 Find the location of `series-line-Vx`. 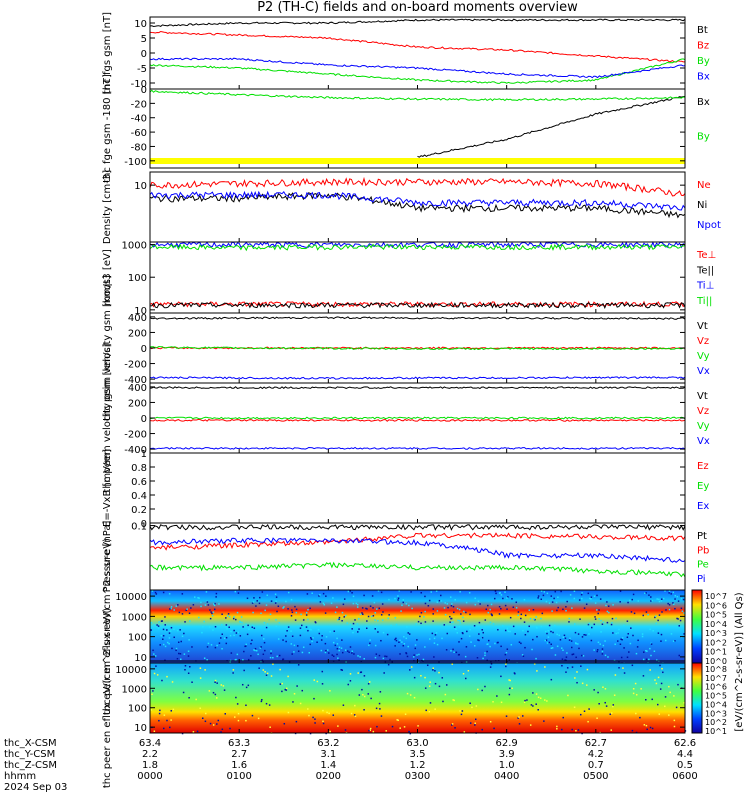

series-line-Vx is located at coordinates (417, 448).